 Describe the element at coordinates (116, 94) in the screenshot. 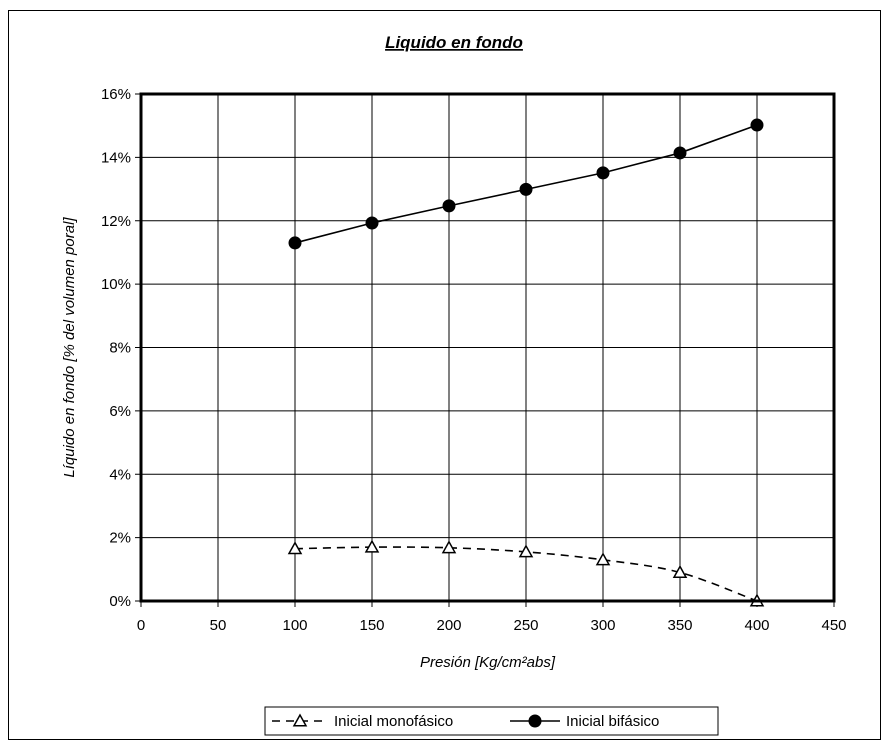

I see `y-tick-label: 16%` at that location.